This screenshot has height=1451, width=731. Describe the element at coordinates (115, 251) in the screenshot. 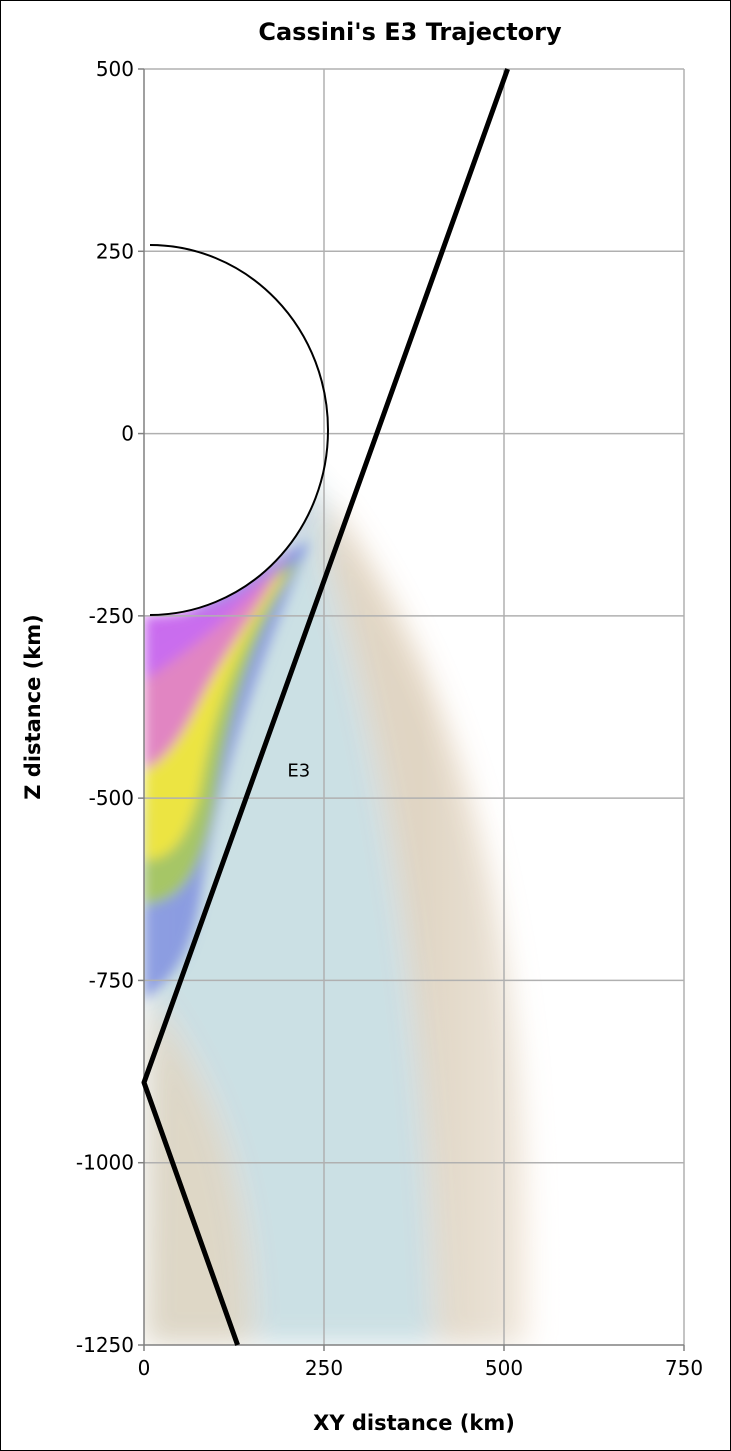

I see `y-tick-label: 250` at that location.